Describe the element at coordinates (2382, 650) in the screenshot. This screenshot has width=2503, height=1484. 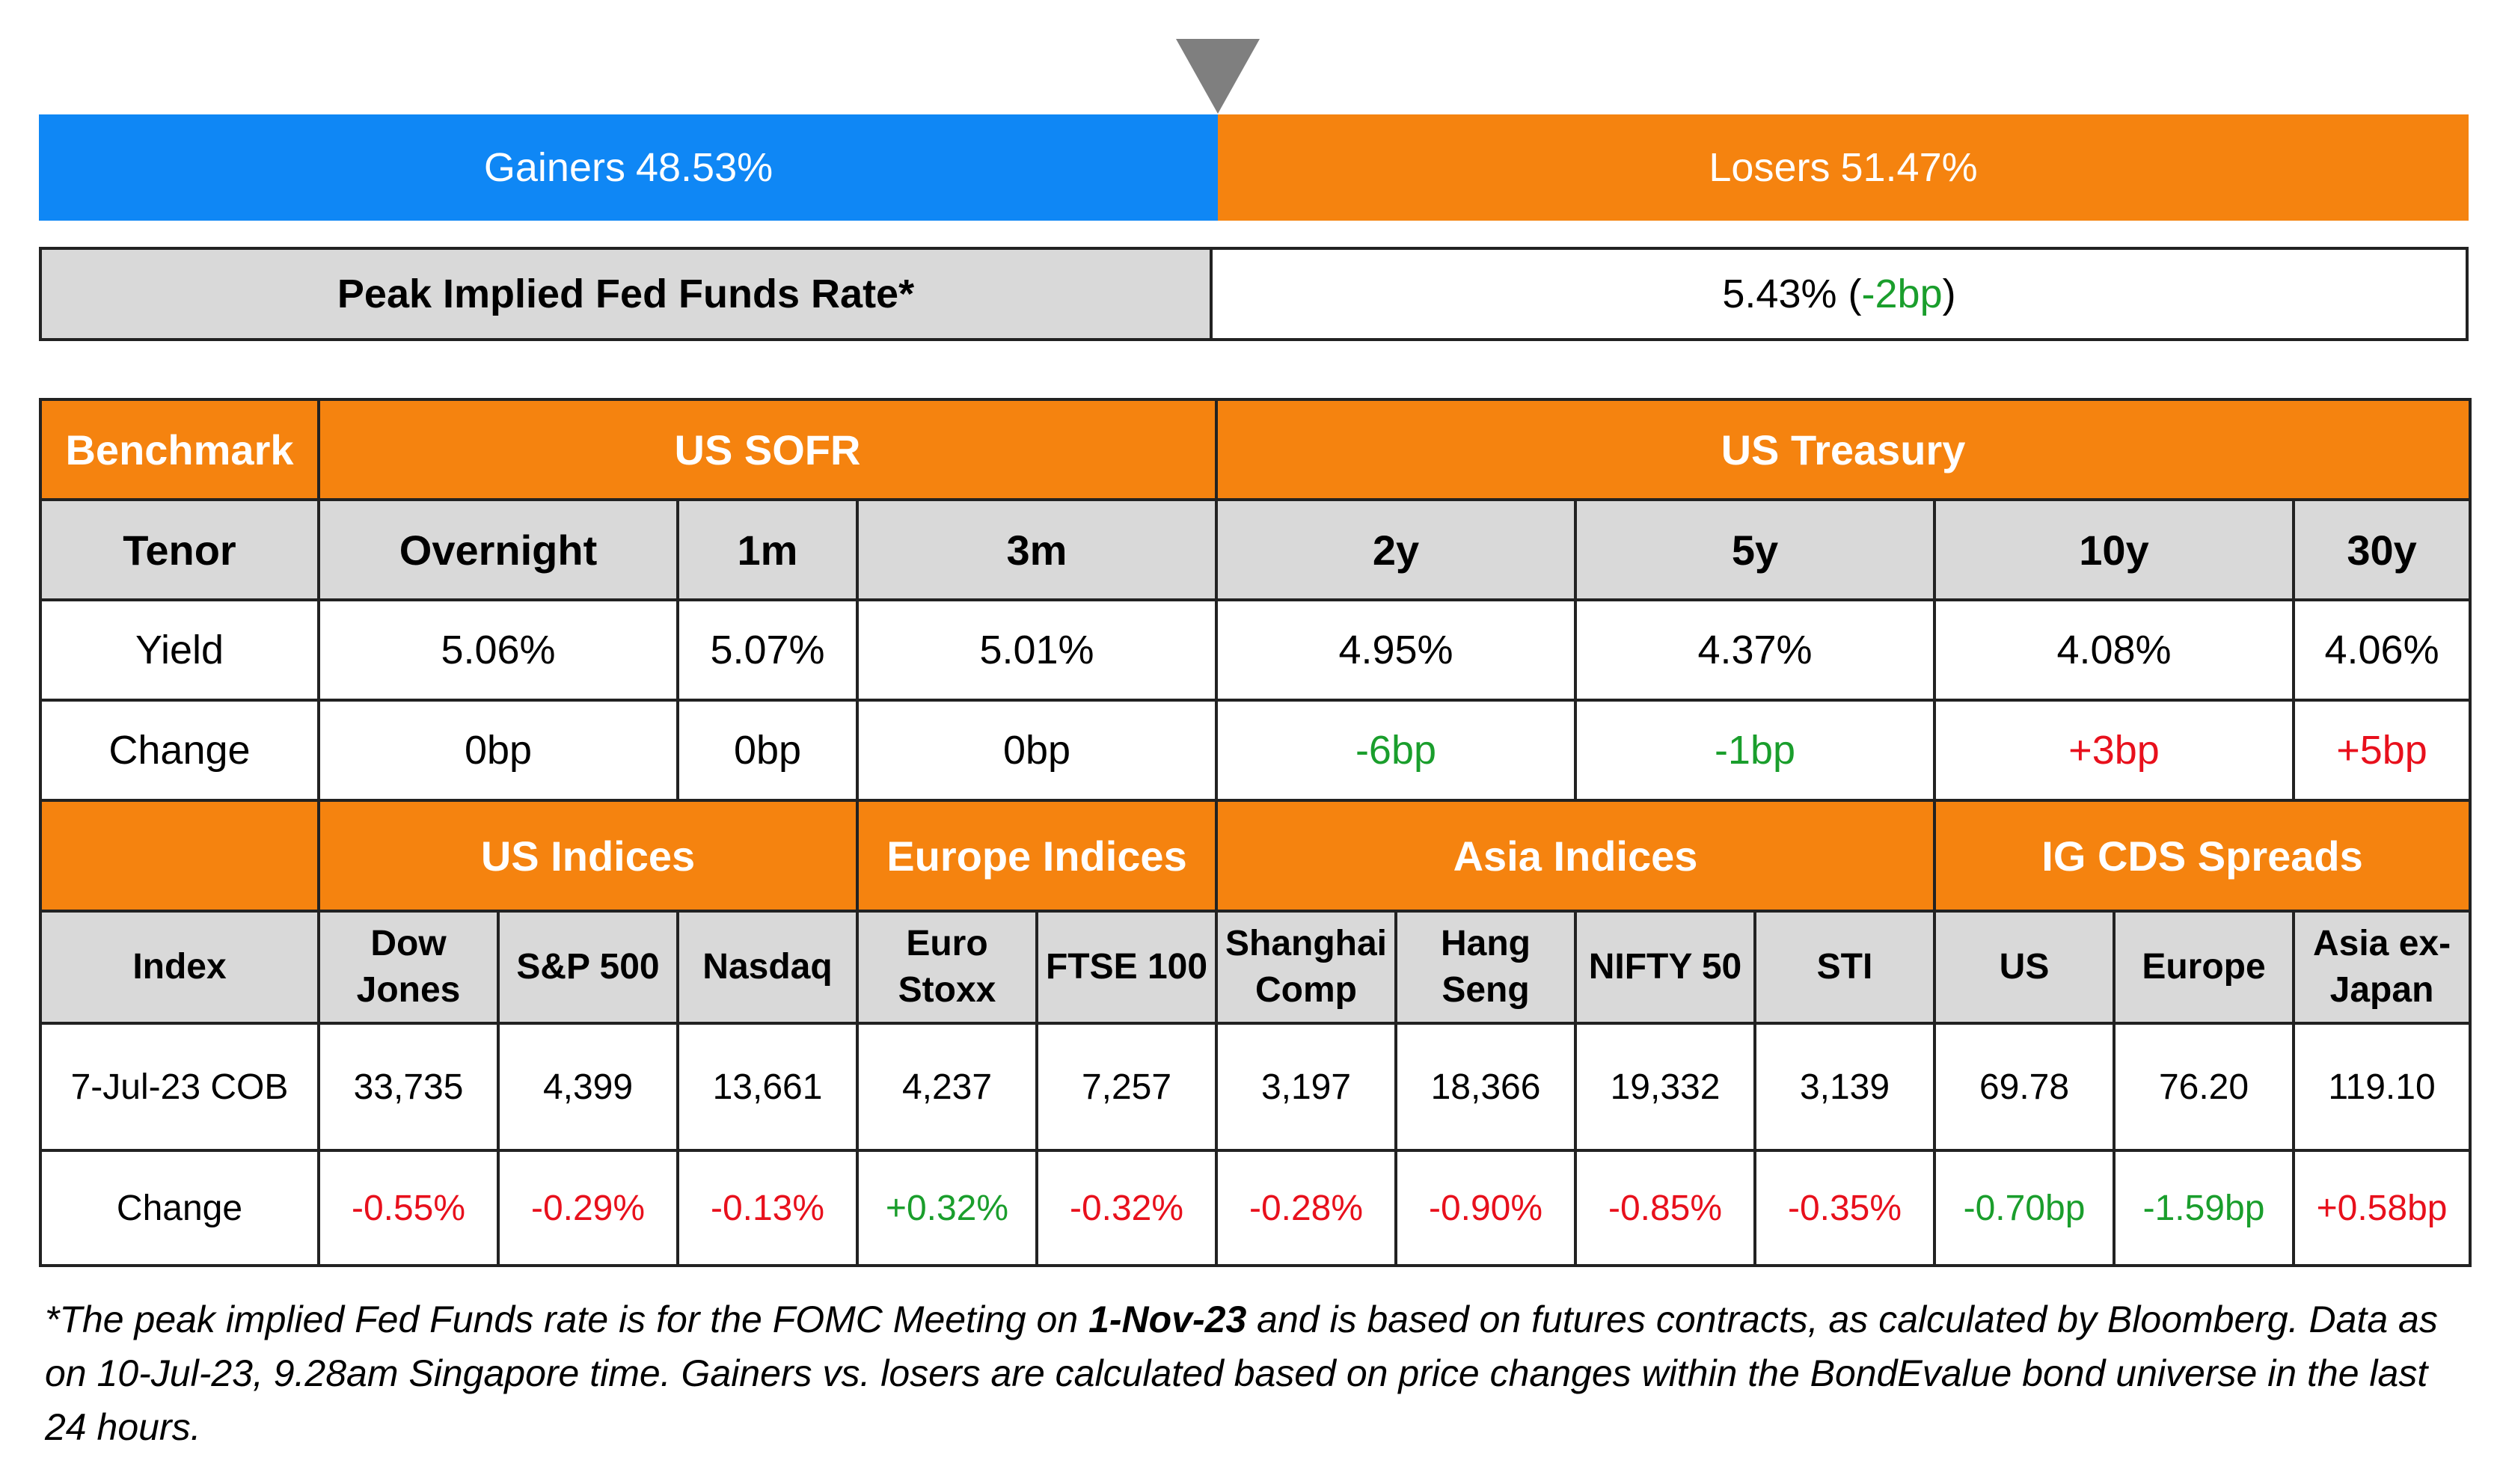
I see `yield-cell: 4.06%` at that location.